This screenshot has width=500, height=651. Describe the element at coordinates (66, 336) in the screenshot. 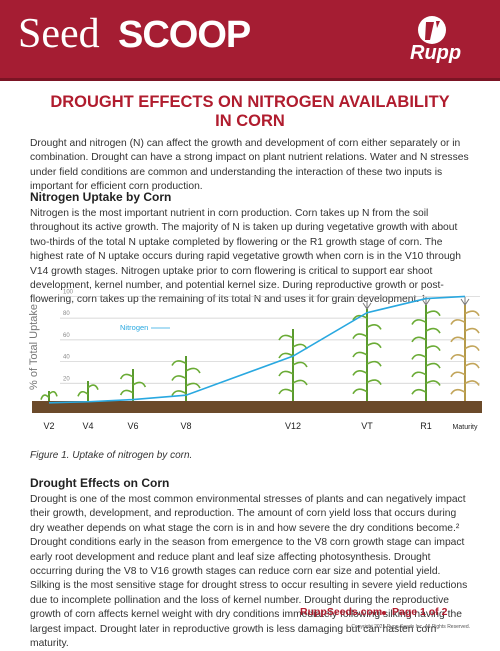

I see `y-tick-label: 60` at that location.